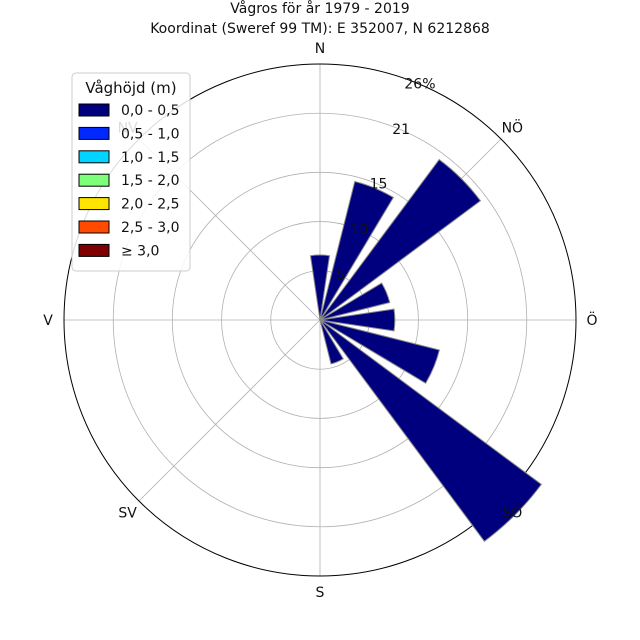  What do you see at coordinates (401, 130) in the screenshot?
I see `radial-tick-label: 21` at bounding box center [401, 130].